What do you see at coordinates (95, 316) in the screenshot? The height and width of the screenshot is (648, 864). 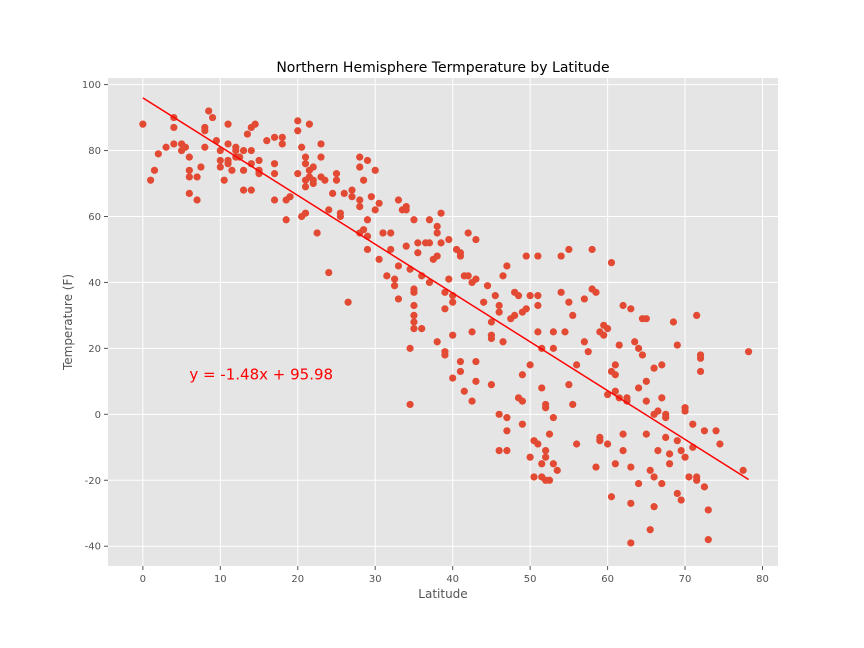 I see `y-axis-ticks: -40 -20 0 20 40 60 80 100` at bounding box center [95, 316].